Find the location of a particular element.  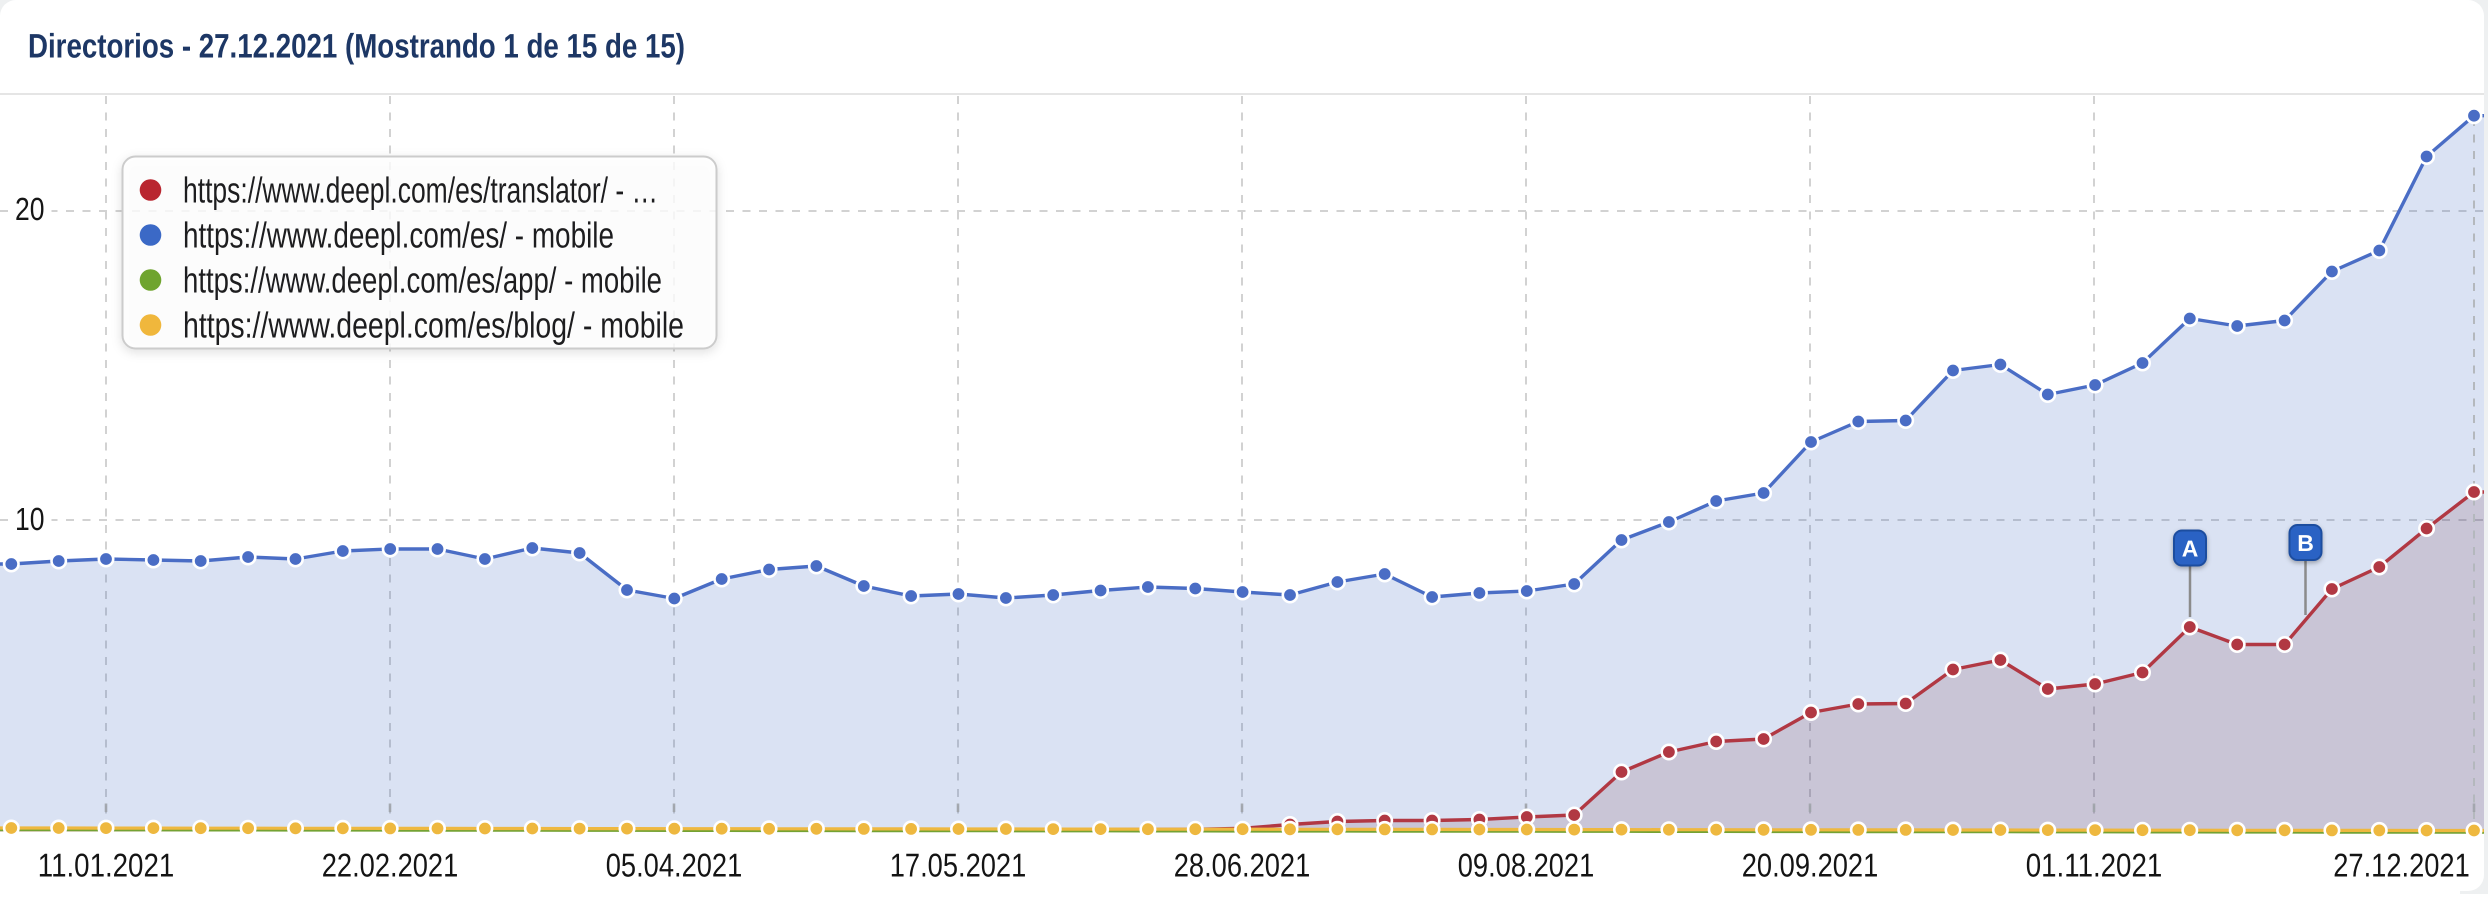

svg-text: 17.05.2021 is located at coordinates (958, 865).